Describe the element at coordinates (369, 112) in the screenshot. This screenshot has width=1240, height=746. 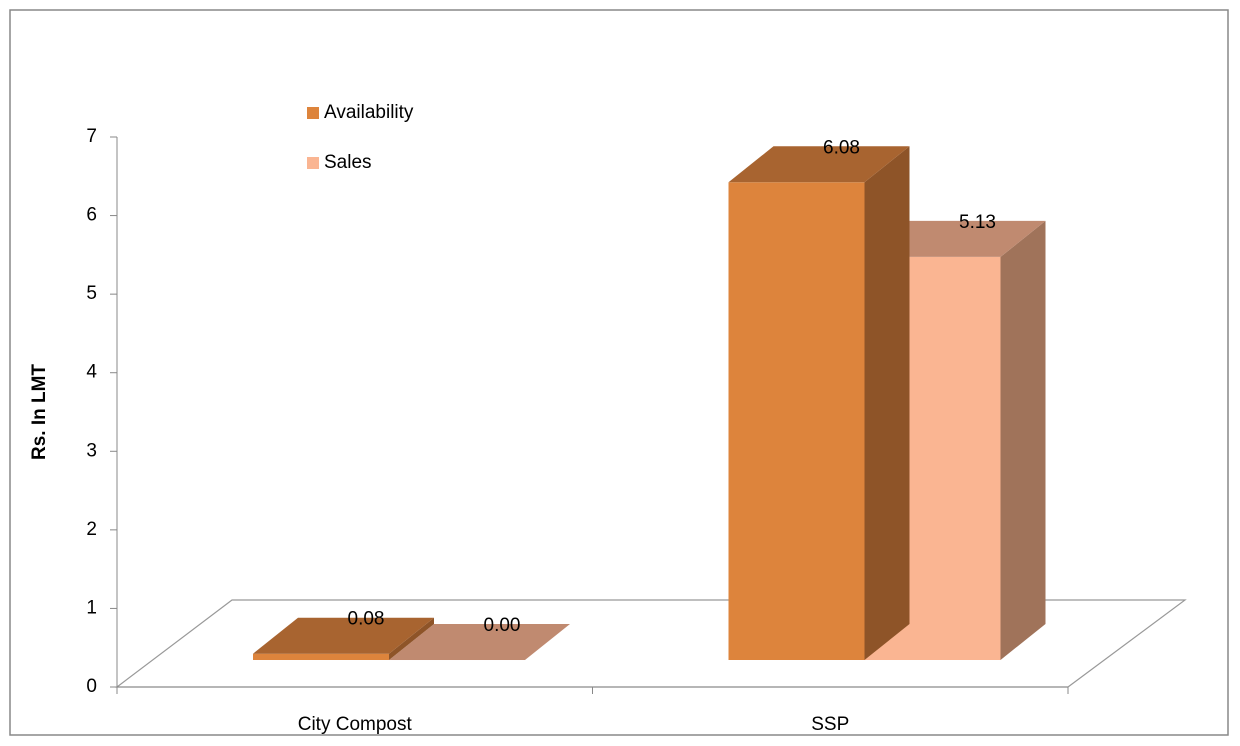
I see `legend-label: Availability` at that location.